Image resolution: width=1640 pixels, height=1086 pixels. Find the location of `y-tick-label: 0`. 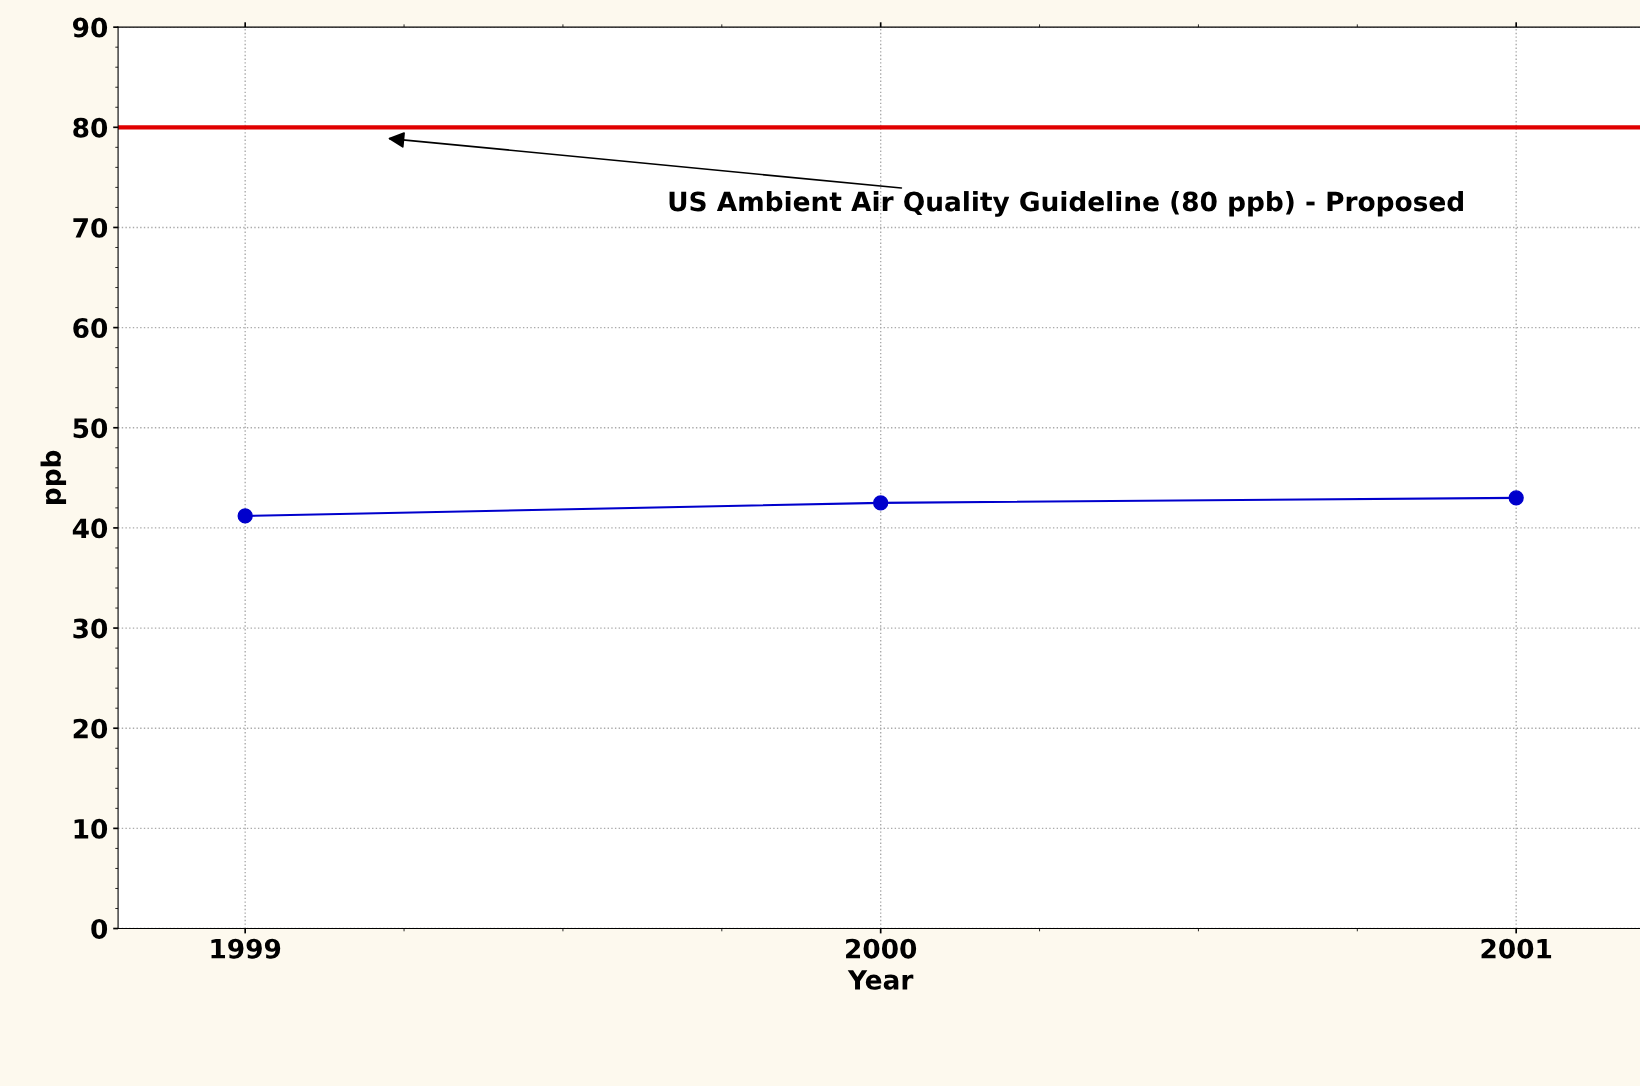

y-tick-label: 0 is located at coordinates (99, 928).